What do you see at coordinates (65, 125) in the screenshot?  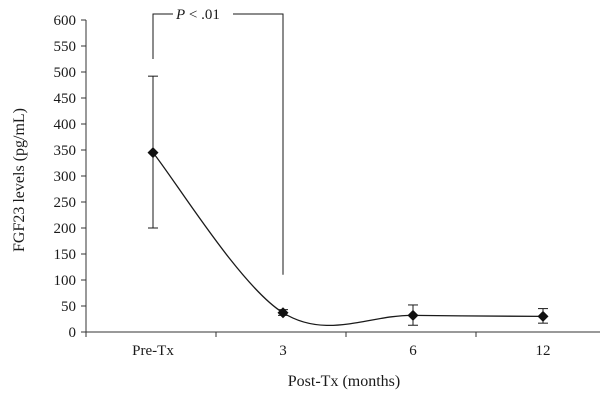 I see `y-tick-label: 400` at bounding box center [65, 125].